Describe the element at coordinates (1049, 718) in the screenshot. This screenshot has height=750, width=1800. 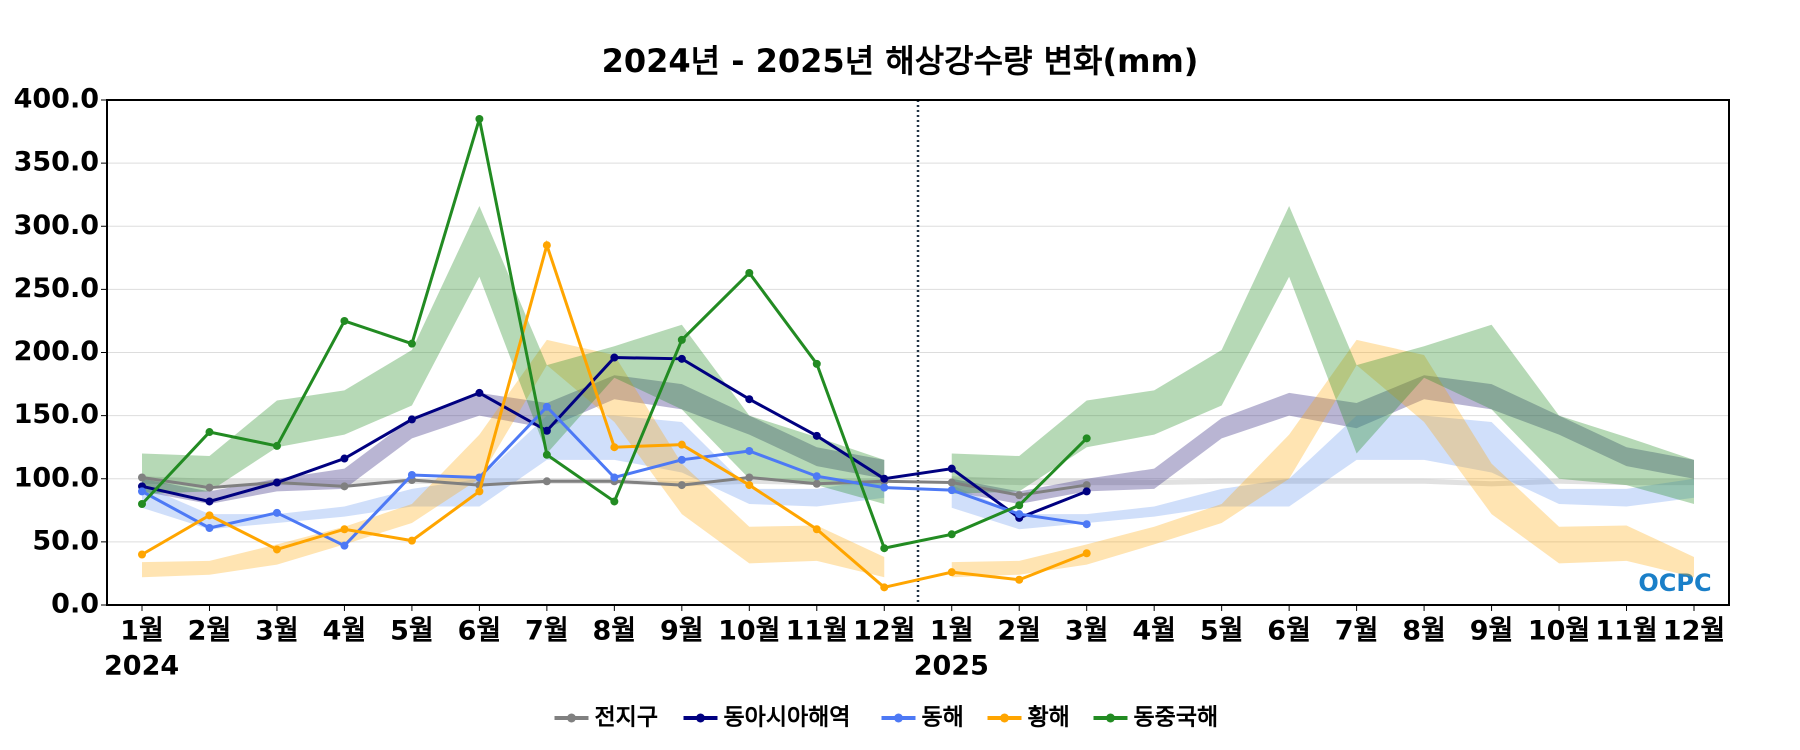
I see `legend-label: 황해` at that location.